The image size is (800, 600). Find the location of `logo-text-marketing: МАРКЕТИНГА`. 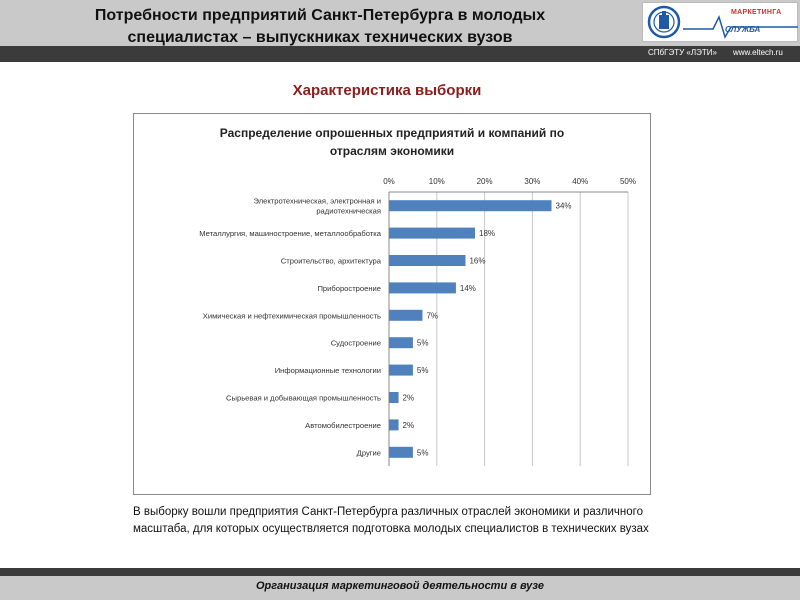

logo-text-marketing: МАРКЕТИНГА is located at coordinates (756, 12).